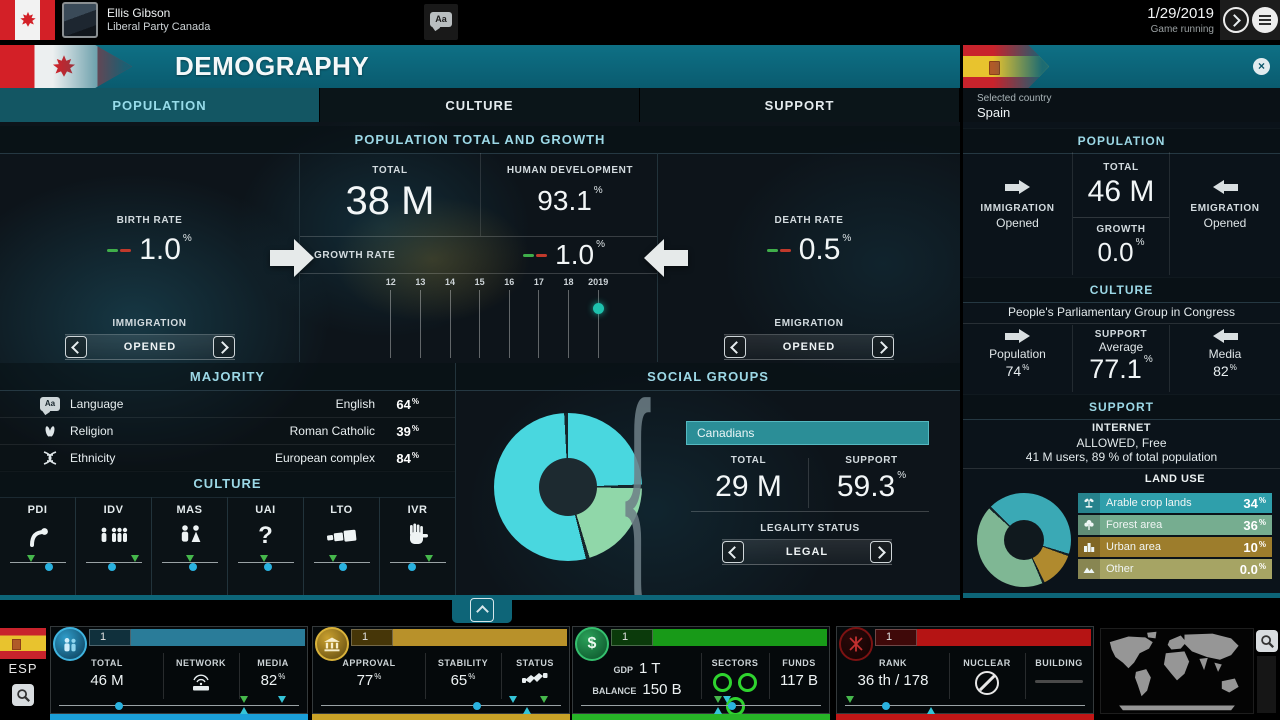  Describe the element at coordinates (564, 255) in the screenshot. I see `growth-rate-value: 1.0%` at that location.